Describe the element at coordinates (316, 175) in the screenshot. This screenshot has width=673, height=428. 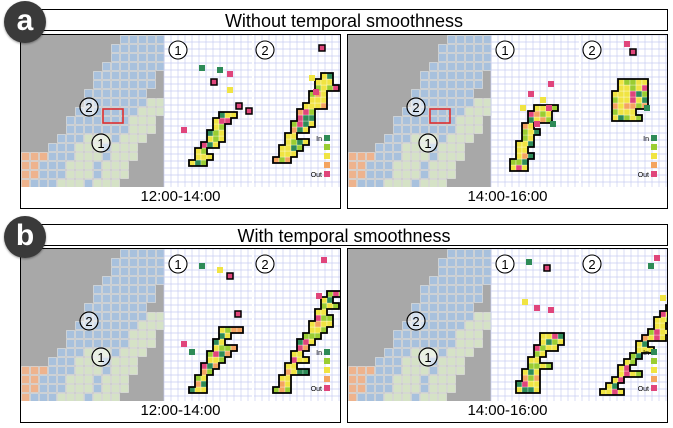
I see `legend-out-label: Out` at that location.